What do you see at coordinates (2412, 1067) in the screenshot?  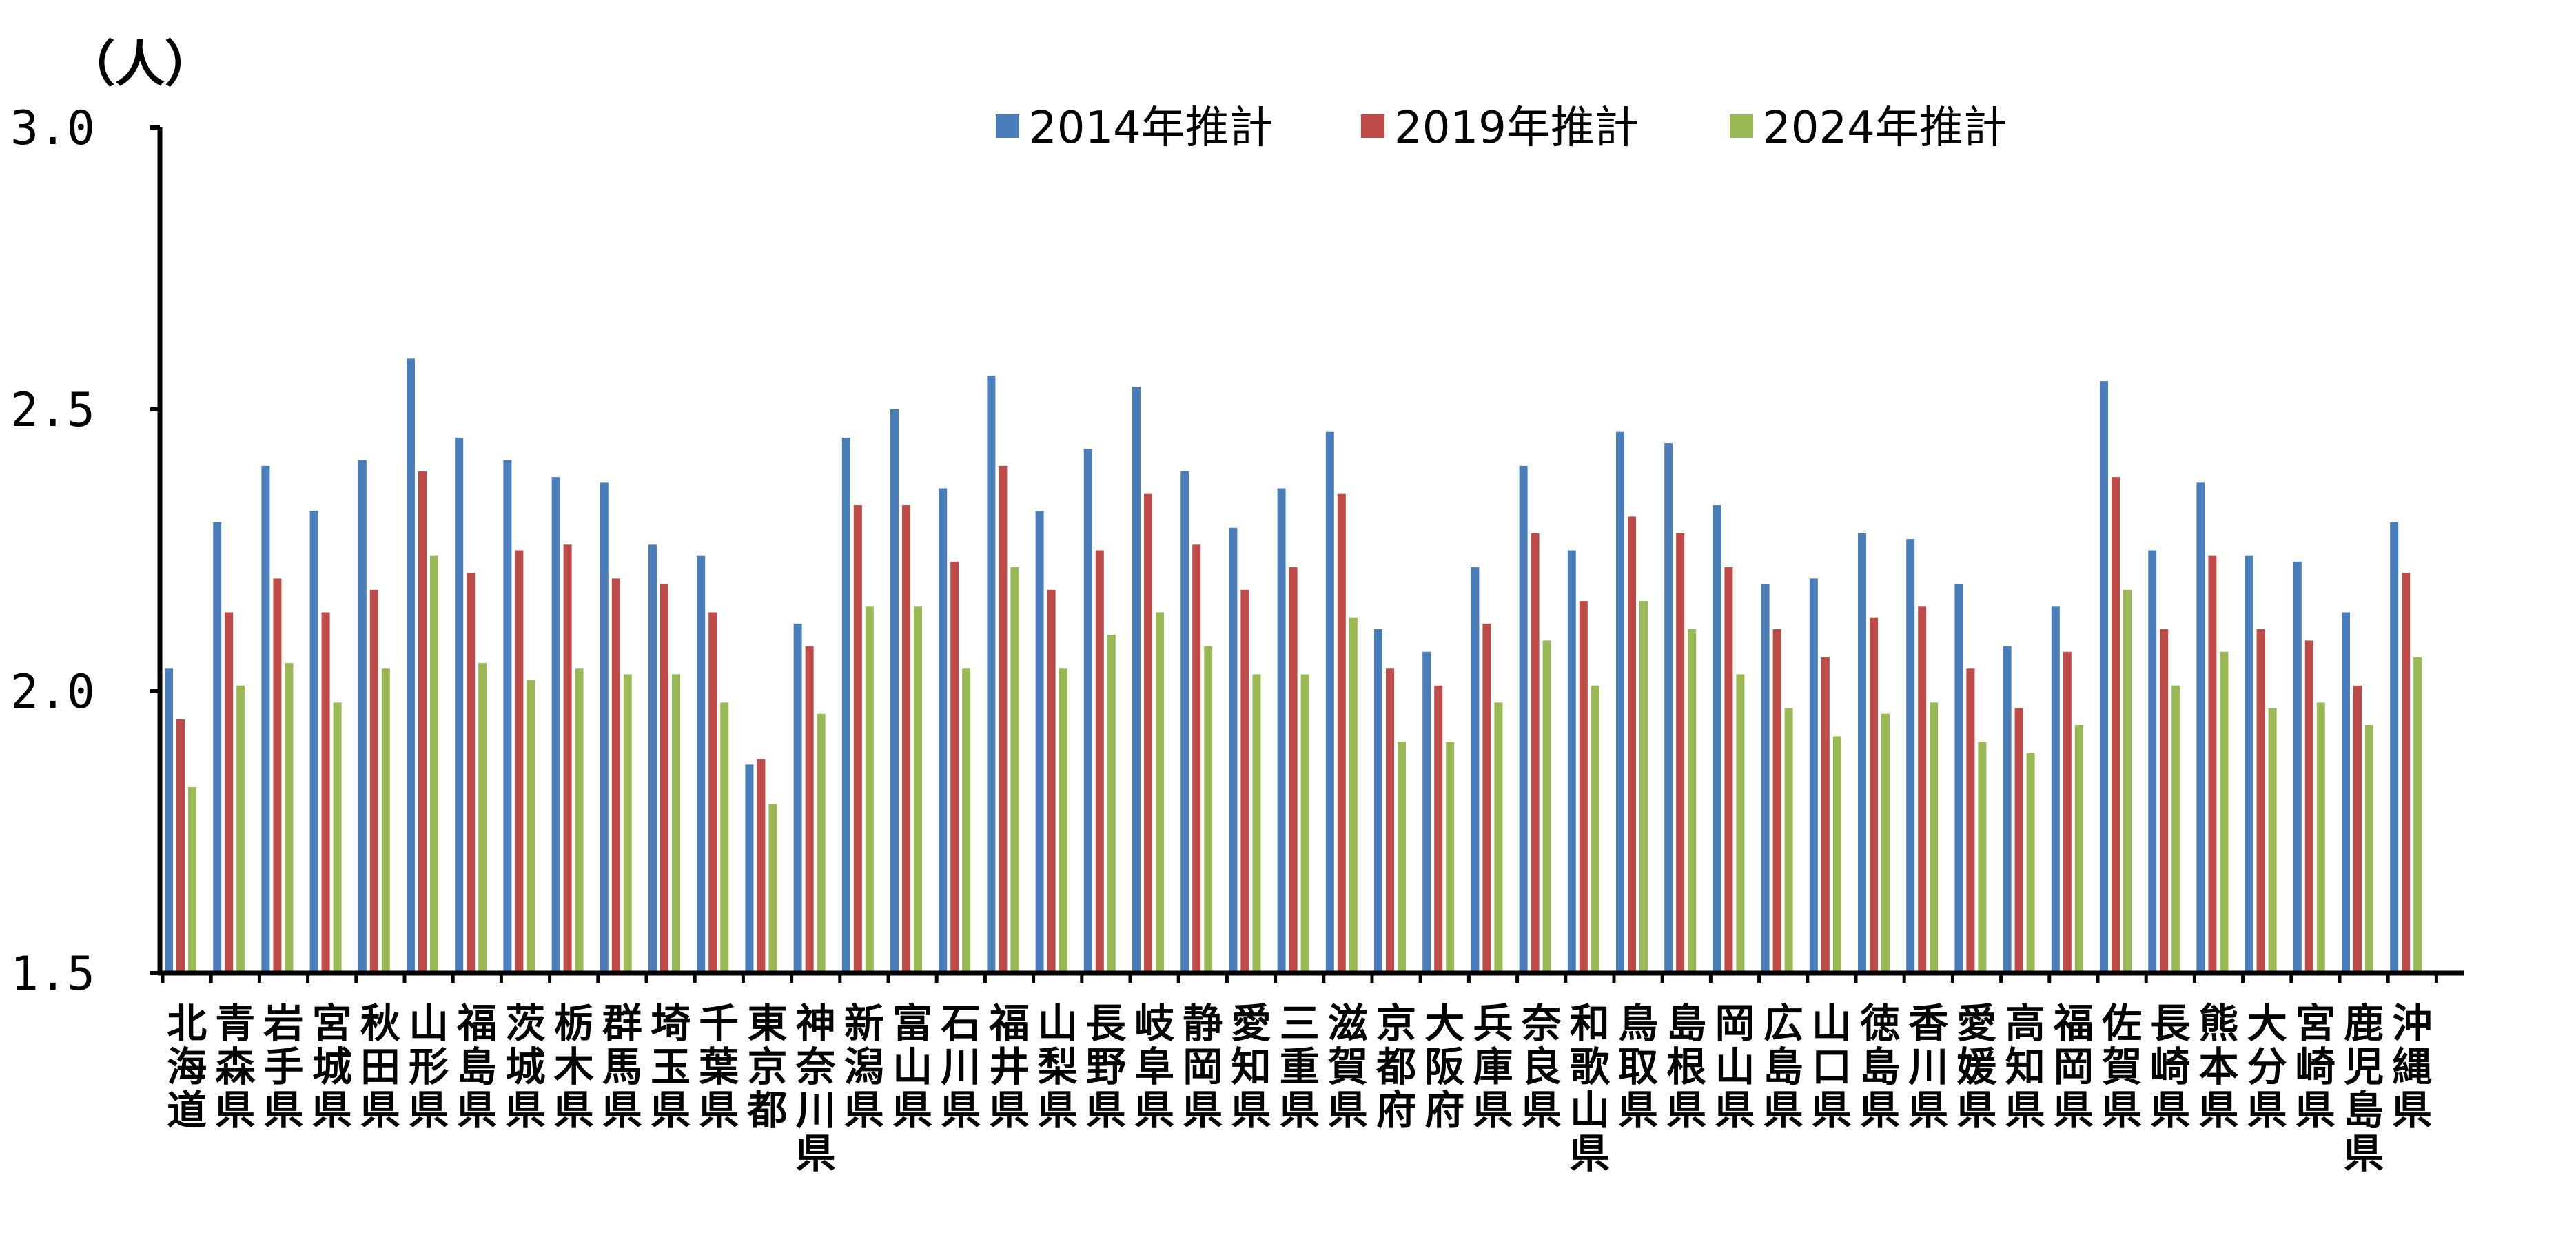 I see `category-label: 沖縄県` at bounding box center [2412, 1067].